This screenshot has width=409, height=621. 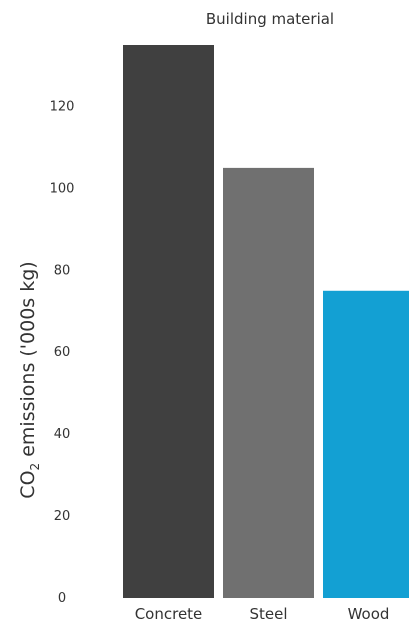 What do you see at coordinates (369, 613) in the screenshot?
I see `x-category-label: Wood` at bounding box center [369, 613].